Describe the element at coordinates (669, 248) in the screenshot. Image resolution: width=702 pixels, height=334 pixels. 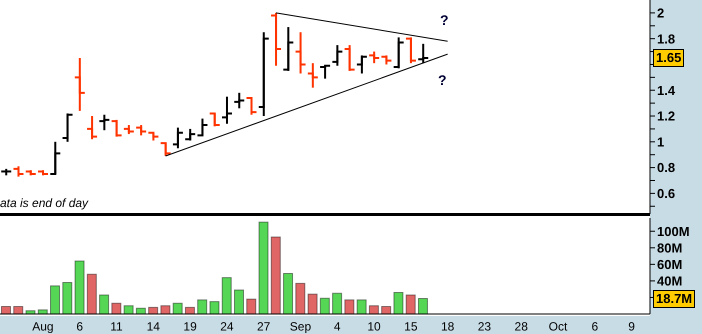
I see `y-tick-label: 80M` at that location.